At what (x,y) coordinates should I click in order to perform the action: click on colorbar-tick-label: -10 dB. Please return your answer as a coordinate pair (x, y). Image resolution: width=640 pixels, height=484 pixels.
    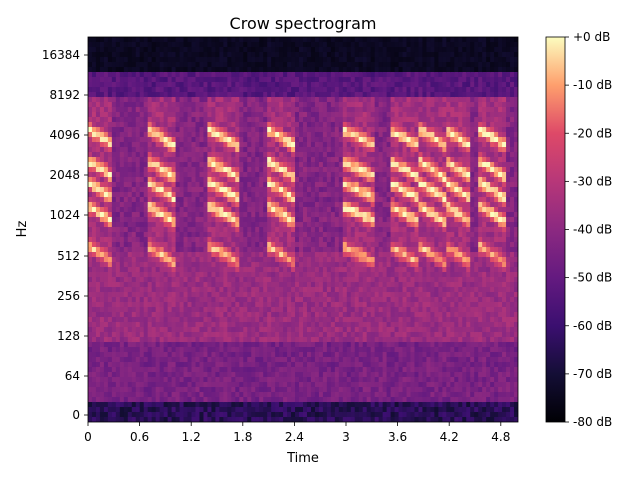
    Looking at the image, I should click on (592, 85).